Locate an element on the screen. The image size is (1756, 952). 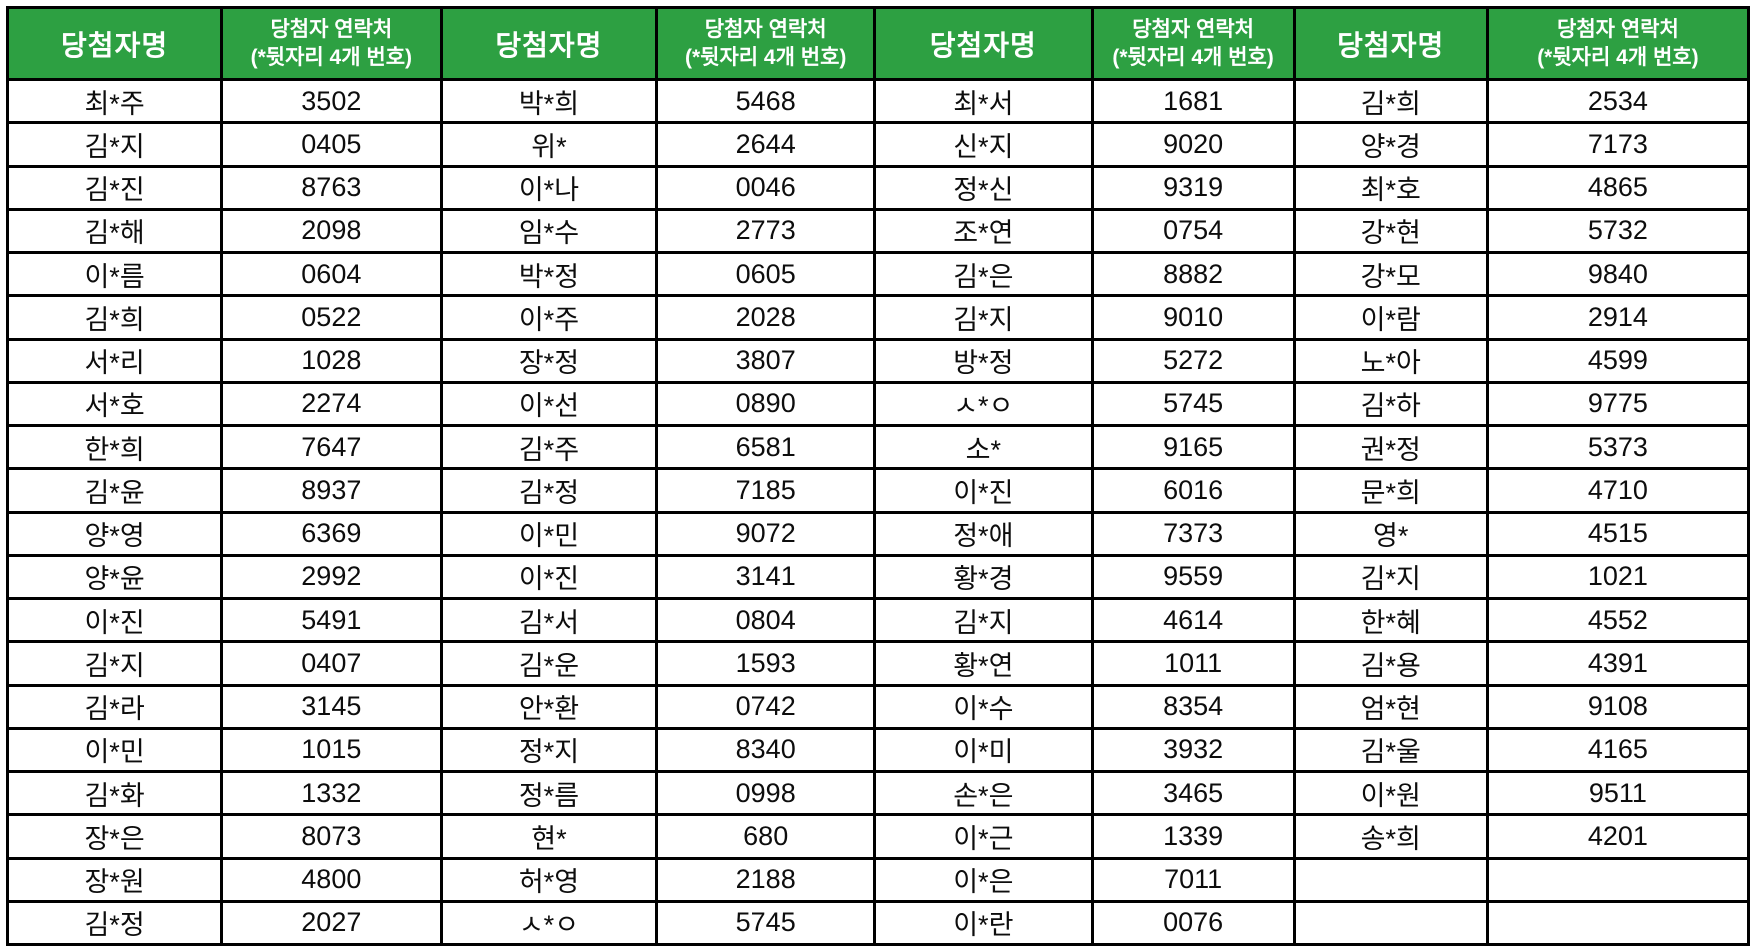
winner-contact-cell: 5491 is located at coordinates (331, 620).